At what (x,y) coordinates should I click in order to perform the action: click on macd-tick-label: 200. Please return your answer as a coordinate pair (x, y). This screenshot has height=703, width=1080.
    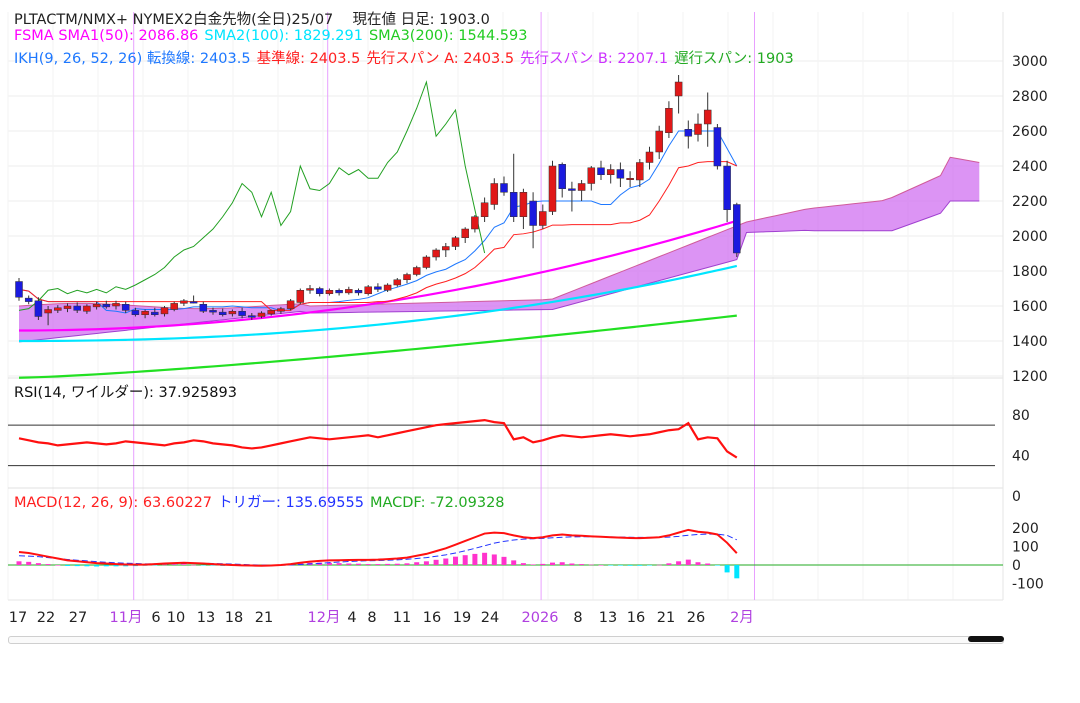
    Looking at the image, I should click on (1025, 529).